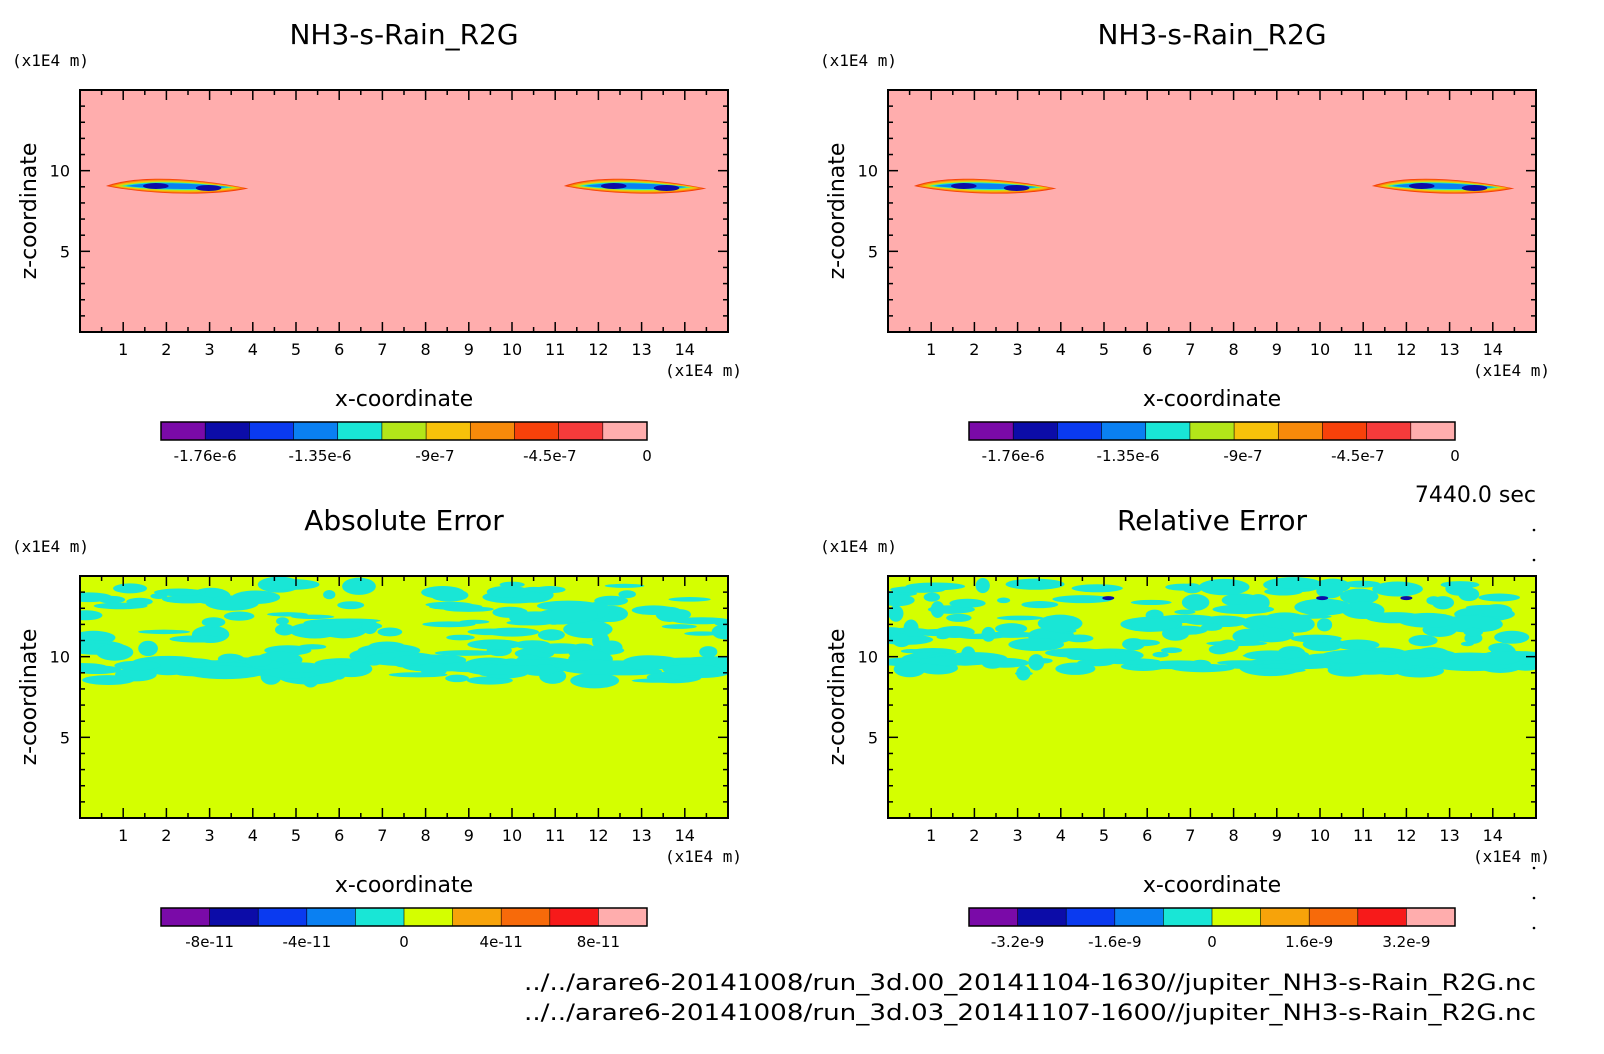  What do you see at coordinates (1104, 835) in the screenshot?
I see `x-tick-label: 5` at bounding box center [1104, 835].